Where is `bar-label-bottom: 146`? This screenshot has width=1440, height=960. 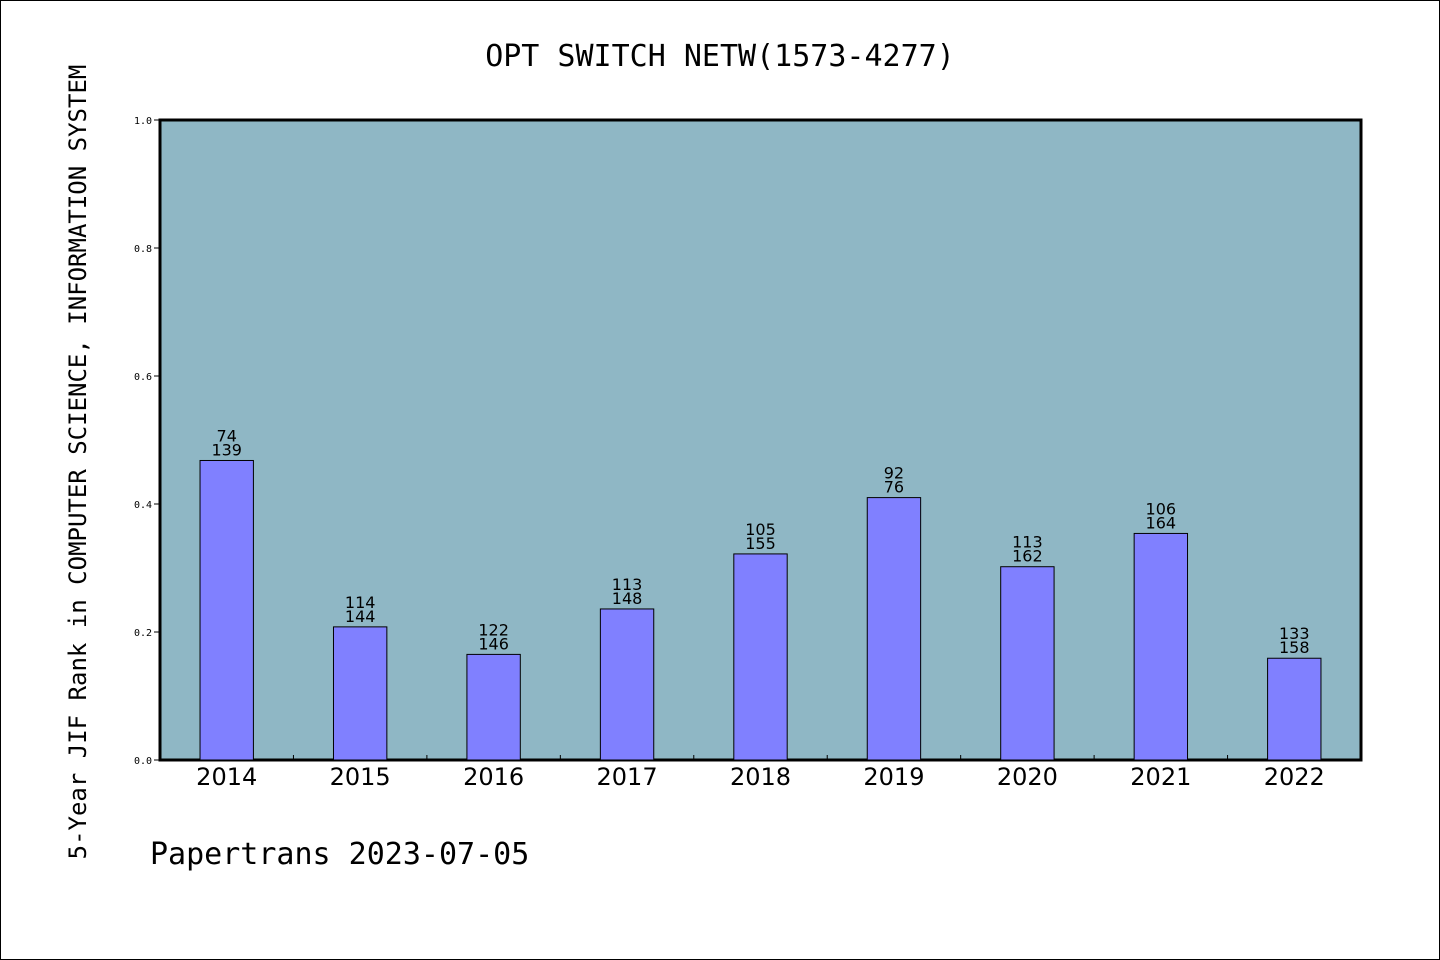 bar-label-bottom: 146 is located at coordinates (493, 643).